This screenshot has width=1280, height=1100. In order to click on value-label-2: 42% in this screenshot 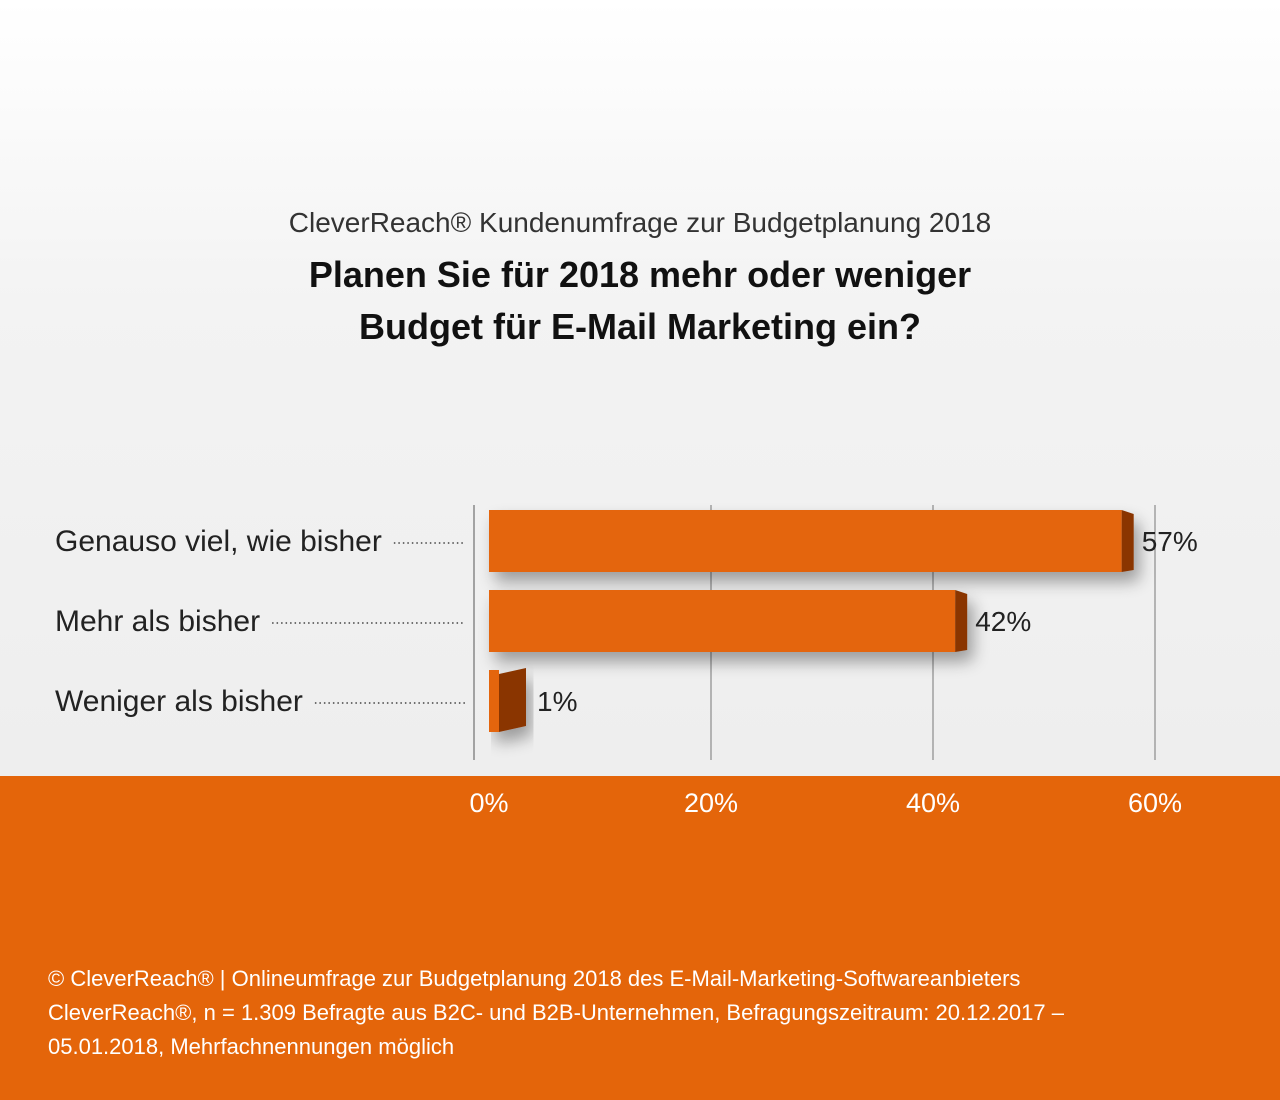, I will do `click(1003, 621)`.